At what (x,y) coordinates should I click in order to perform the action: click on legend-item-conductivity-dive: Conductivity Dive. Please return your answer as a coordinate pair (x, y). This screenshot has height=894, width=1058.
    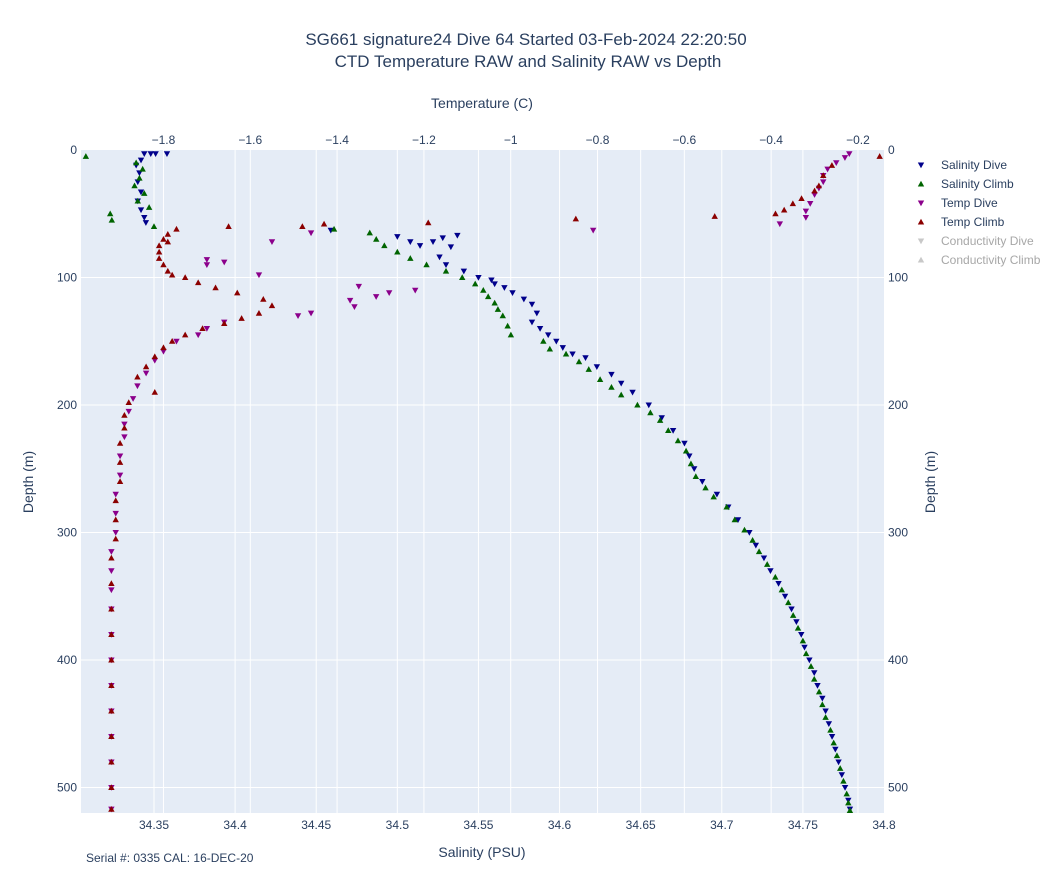
    Looking at the image, I should click on (975, 241).